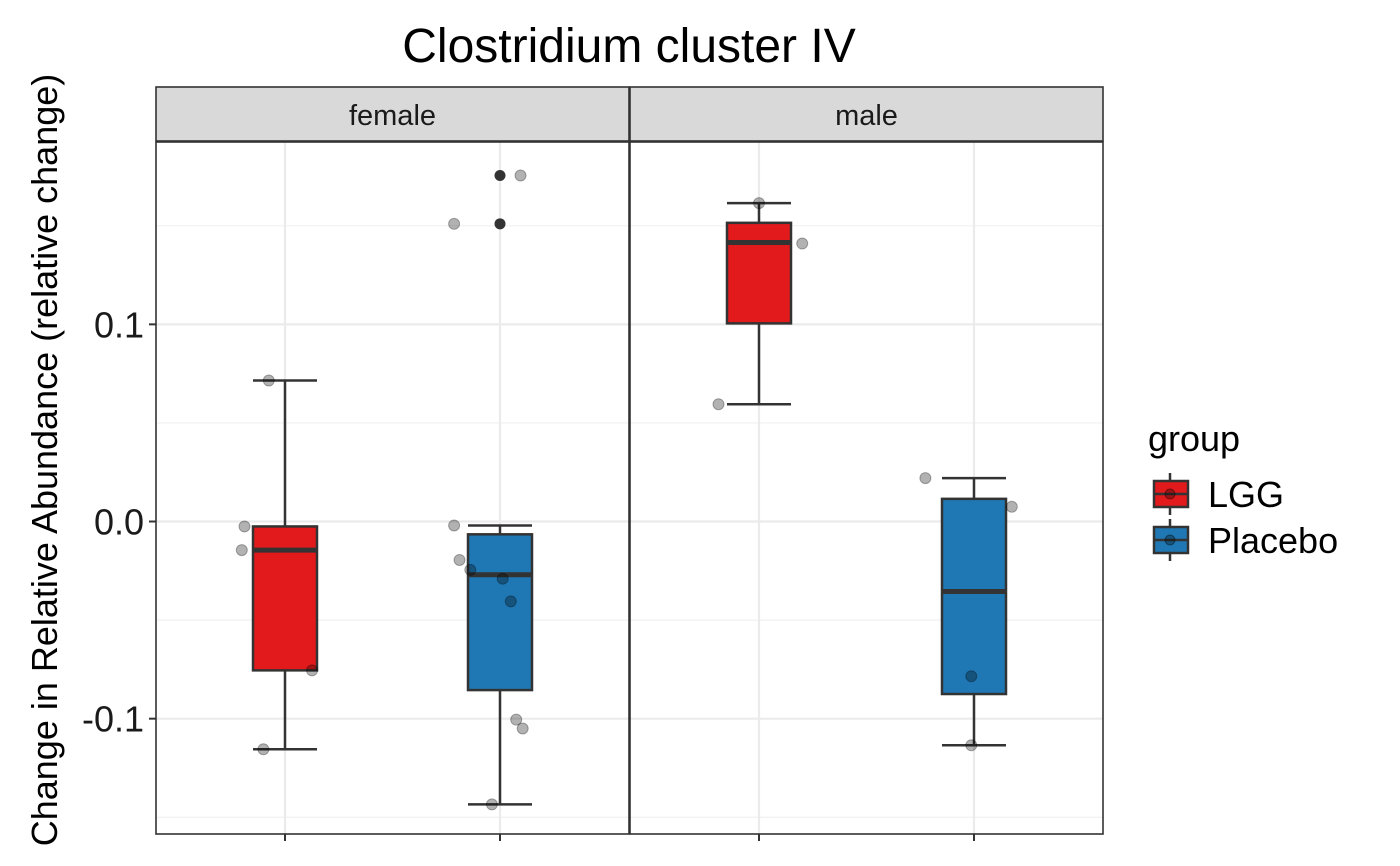 The height and width of the screenshot is (866, 1400). What do you see at coordinates (628, 46) in the screenshot?
I see `chart-title: Clostridium cluster IV` at bounding box center [628, 46].